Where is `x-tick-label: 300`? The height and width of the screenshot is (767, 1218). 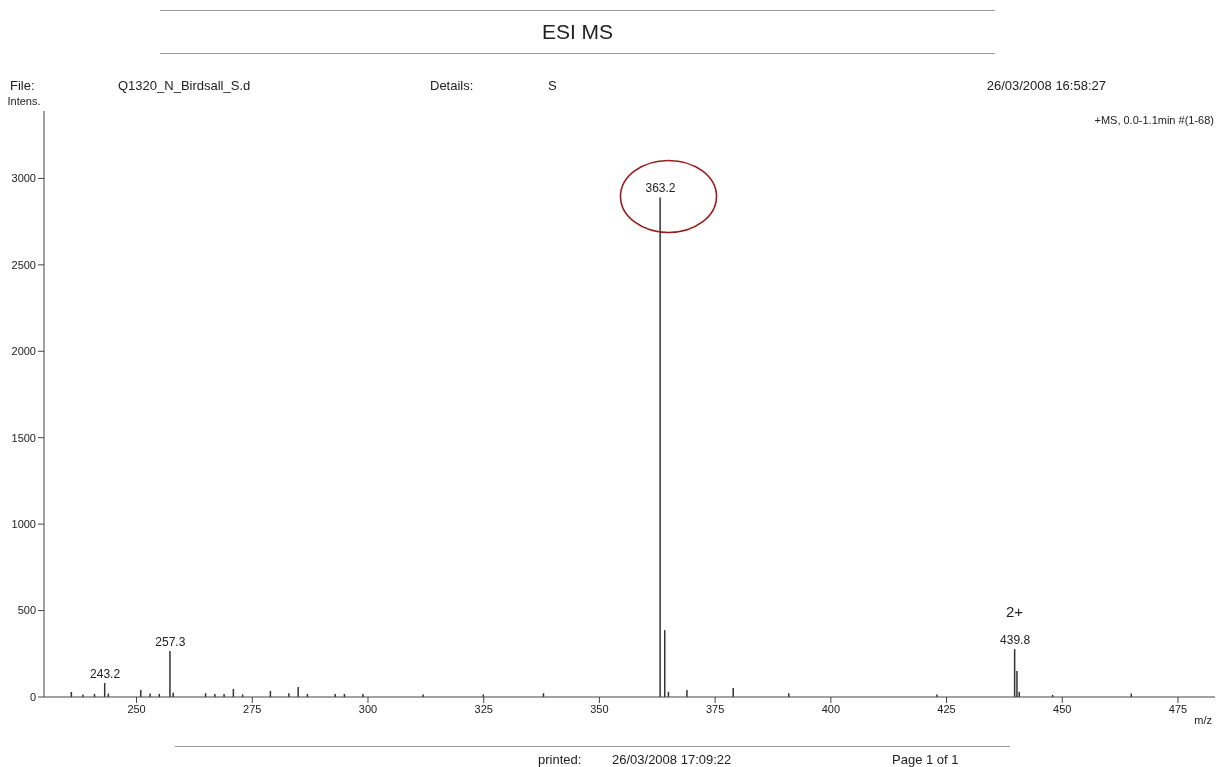
x-tick-label: 300 is located at coordinates (368, 708).